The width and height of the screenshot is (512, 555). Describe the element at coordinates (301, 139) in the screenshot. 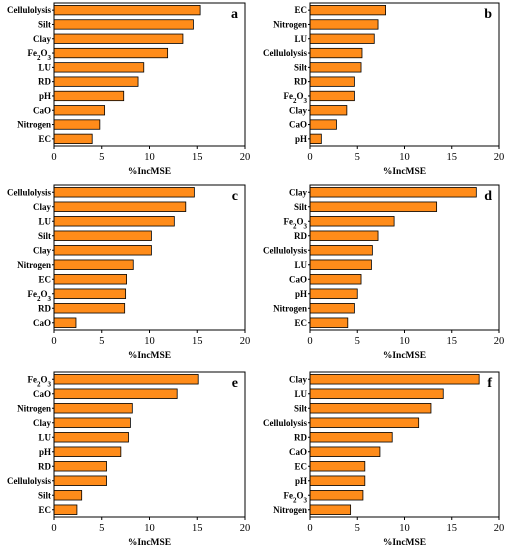

I see `category-label-b-10: pH` at that location.